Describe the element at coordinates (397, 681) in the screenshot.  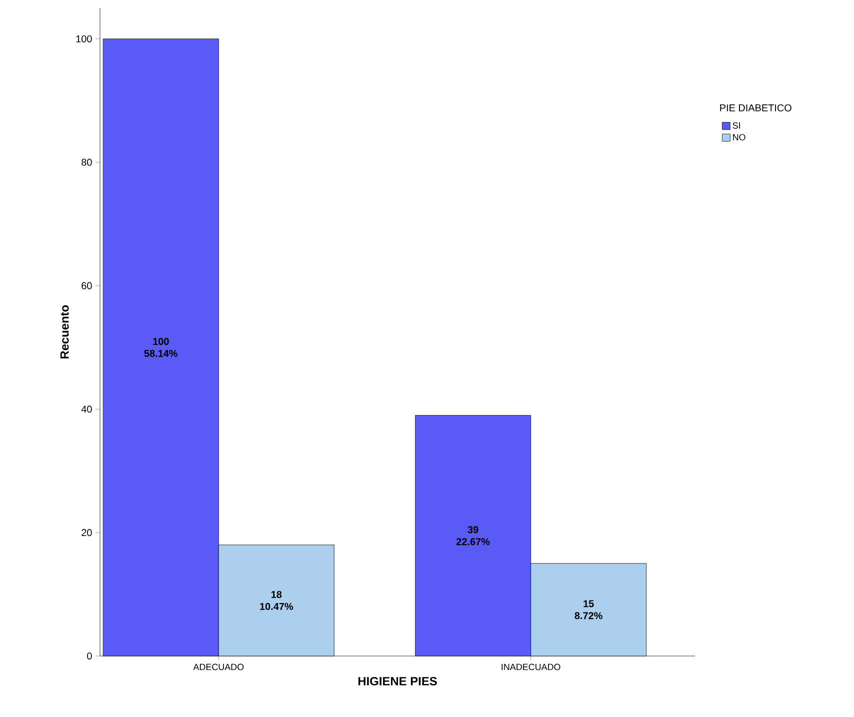
I see `x-axis-title: HIGIENE PIES` at that location.